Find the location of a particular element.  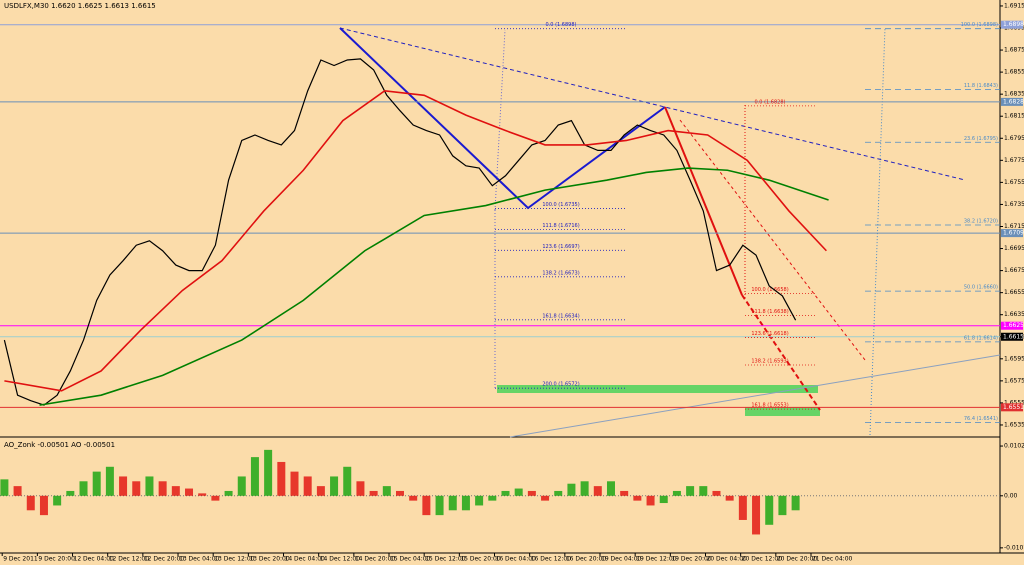

y-tick-label: 1.6855 is located at coordinates (1014, 72).